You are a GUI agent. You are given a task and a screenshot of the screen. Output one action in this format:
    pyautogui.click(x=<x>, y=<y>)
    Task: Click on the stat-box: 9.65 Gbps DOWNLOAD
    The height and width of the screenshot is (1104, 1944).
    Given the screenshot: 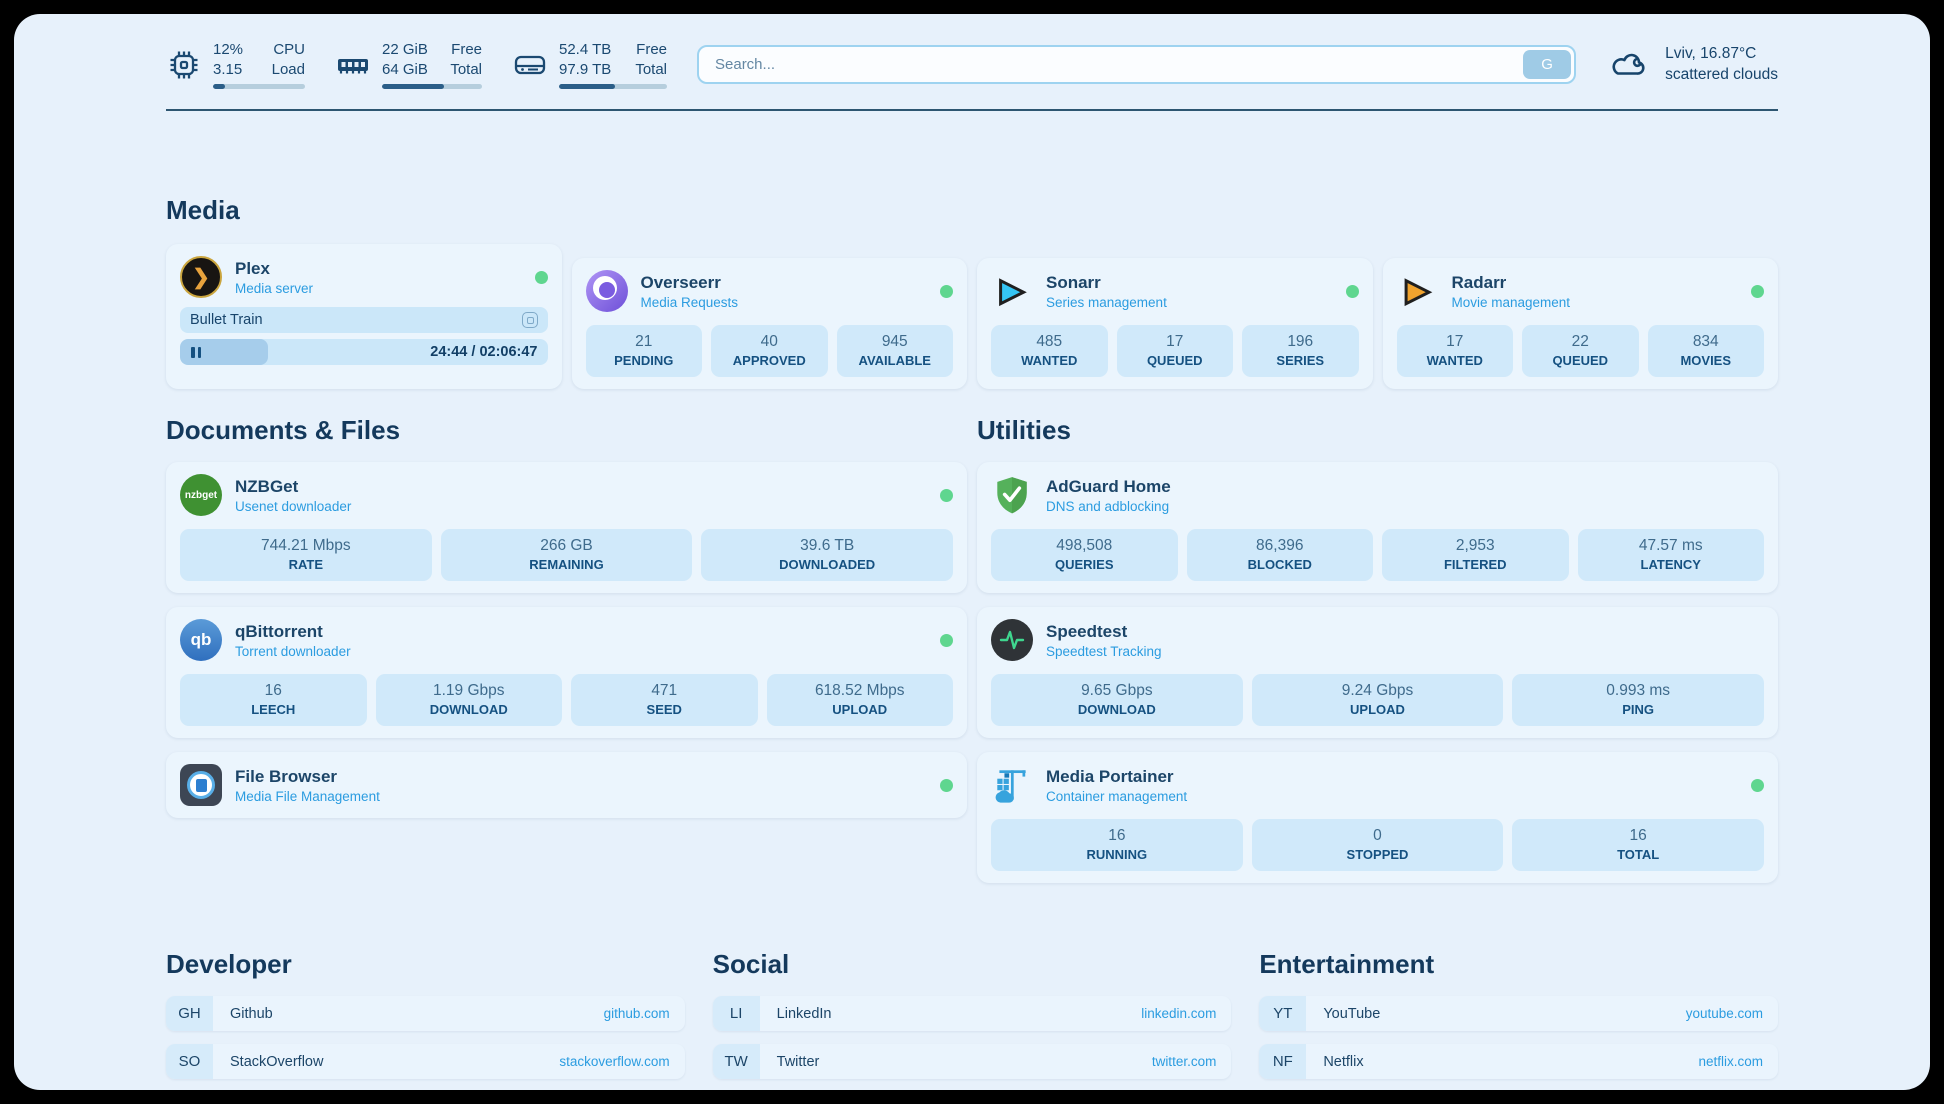 What is the action you would take?
    pyautogui.click(x=1117, y=700)
    